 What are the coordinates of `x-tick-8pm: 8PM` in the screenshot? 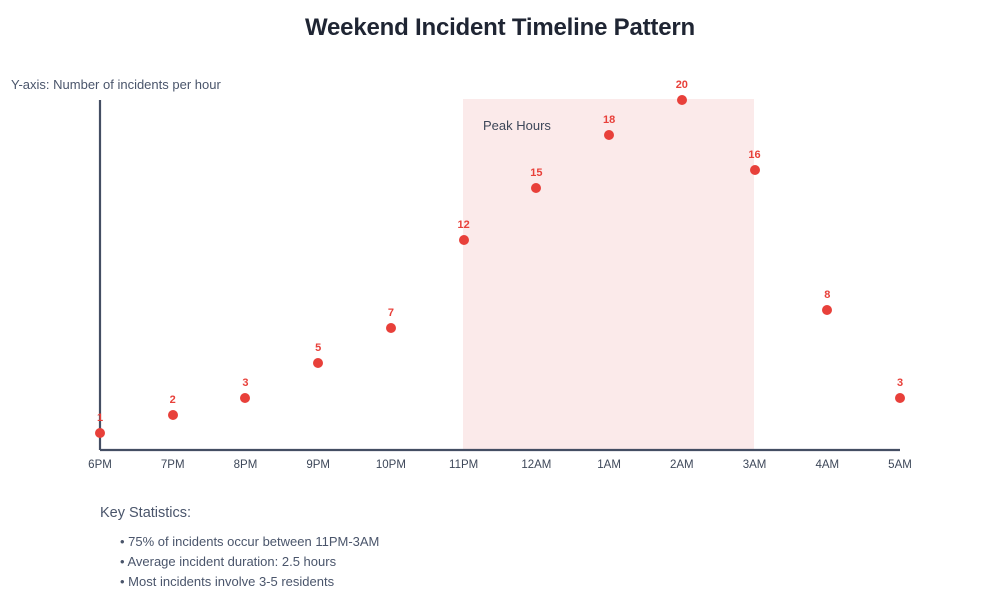 It's located at (245, 465).